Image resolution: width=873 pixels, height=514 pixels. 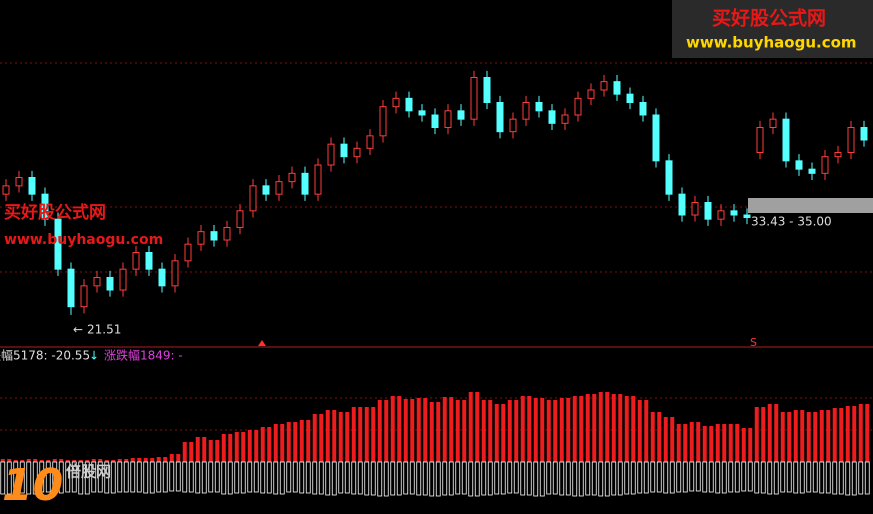 I want to click on watermark-site: 买好股公式网, so click(x=55, y=212).